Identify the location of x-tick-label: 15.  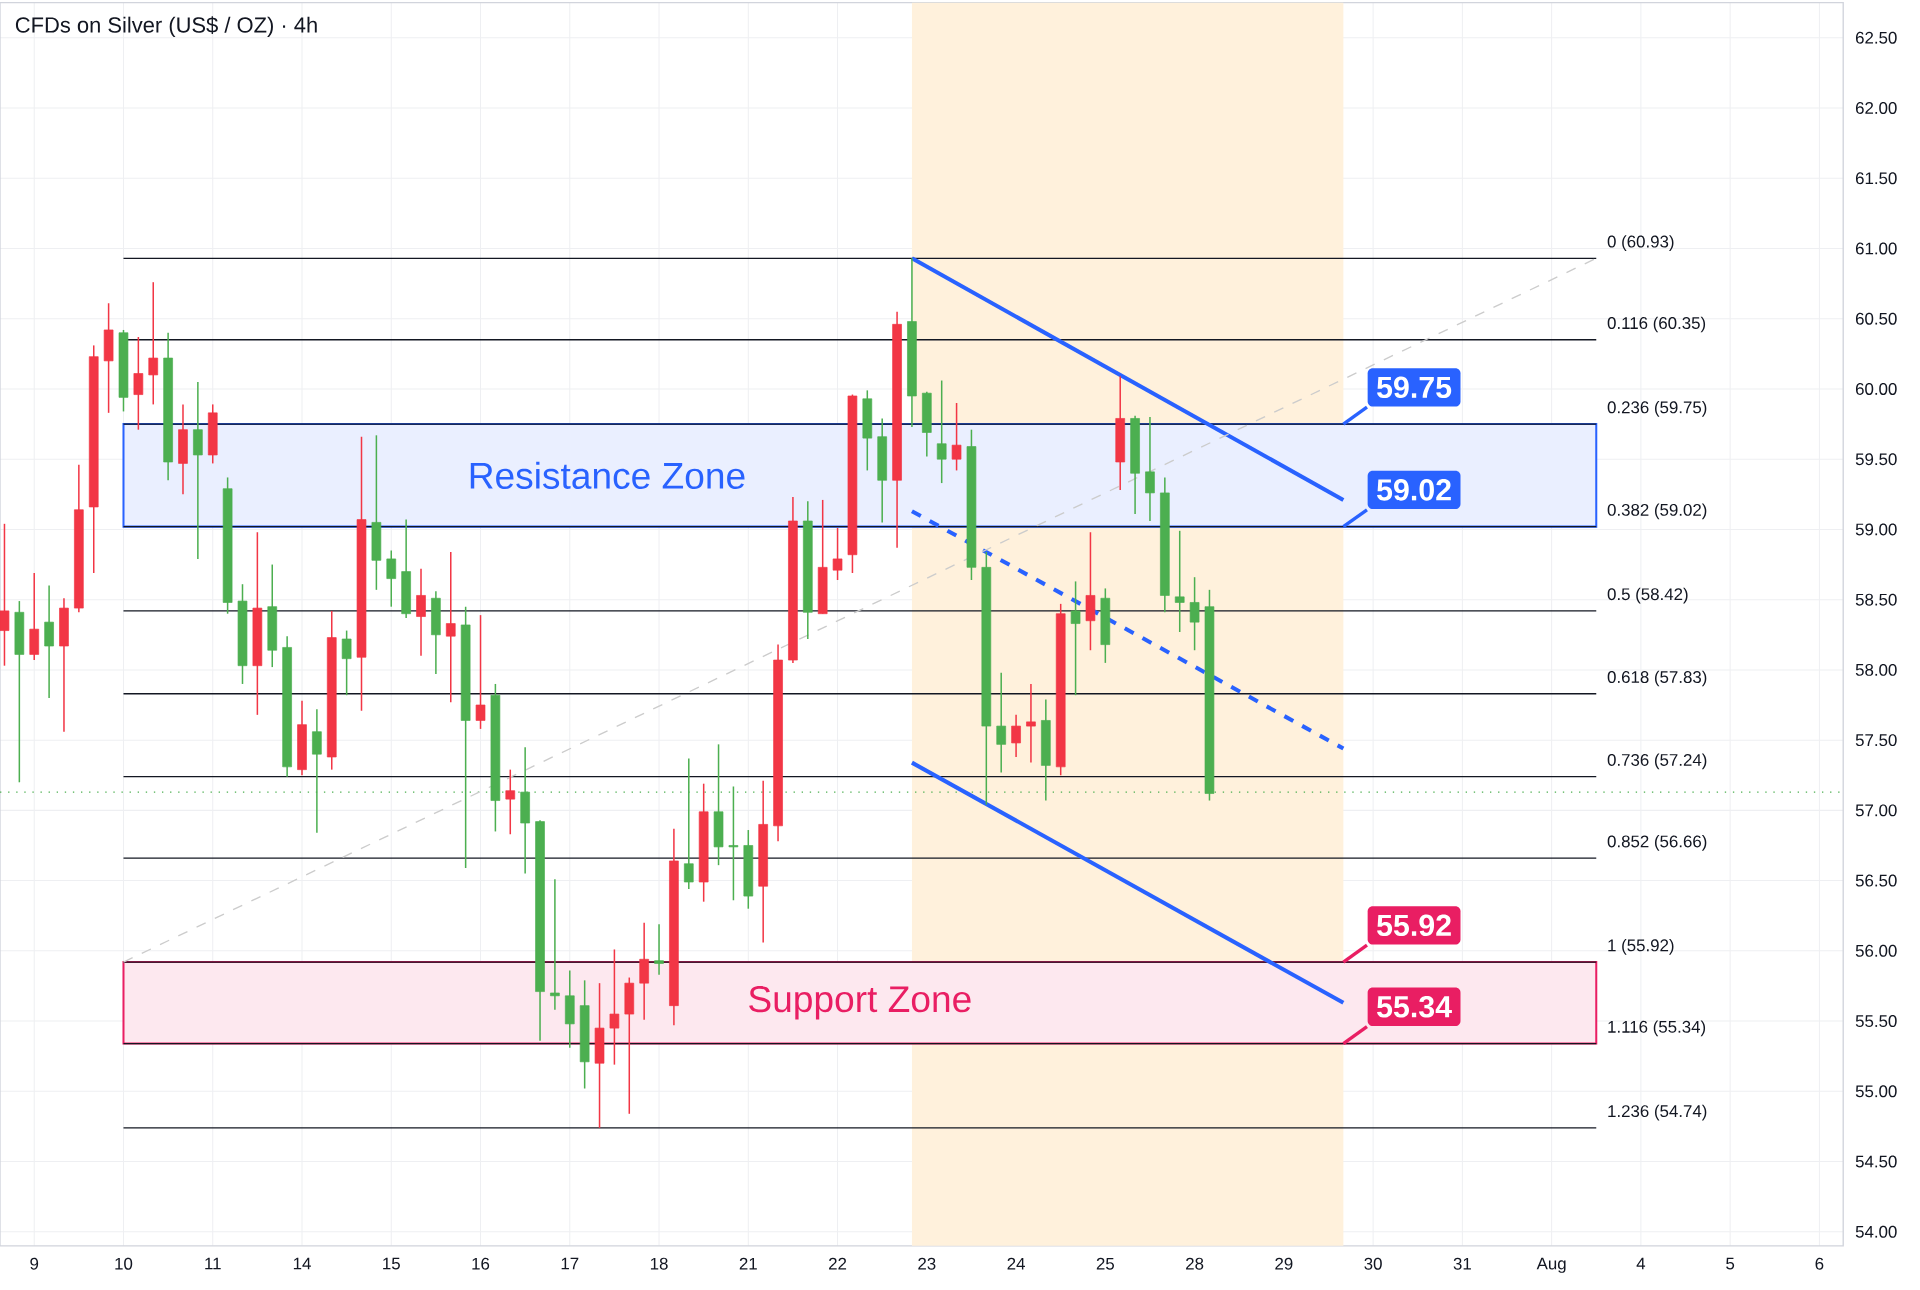
(391, 1263).